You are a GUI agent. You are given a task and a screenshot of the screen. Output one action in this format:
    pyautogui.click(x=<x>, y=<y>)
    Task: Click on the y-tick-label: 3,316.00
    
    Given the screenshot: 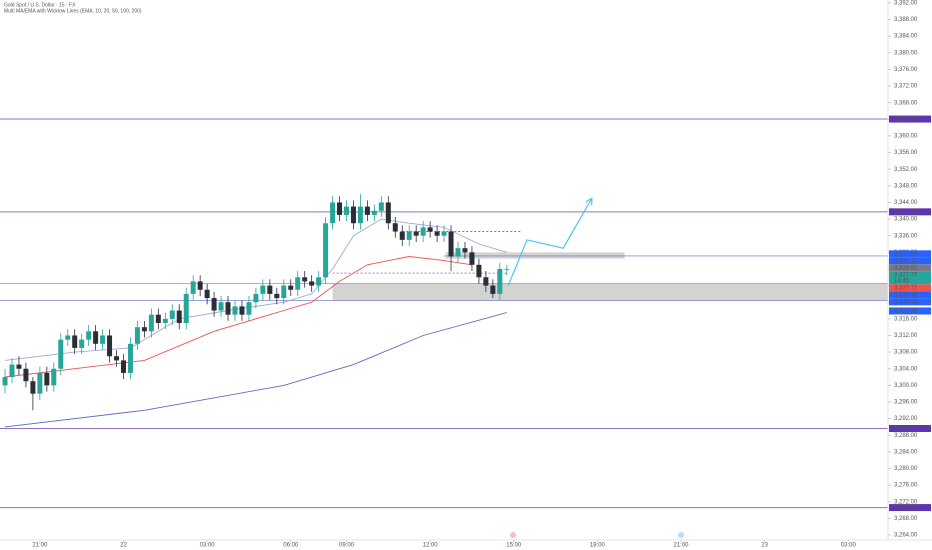 What is the action you would take?
    pyautogui.click(x=906, y=319)
    